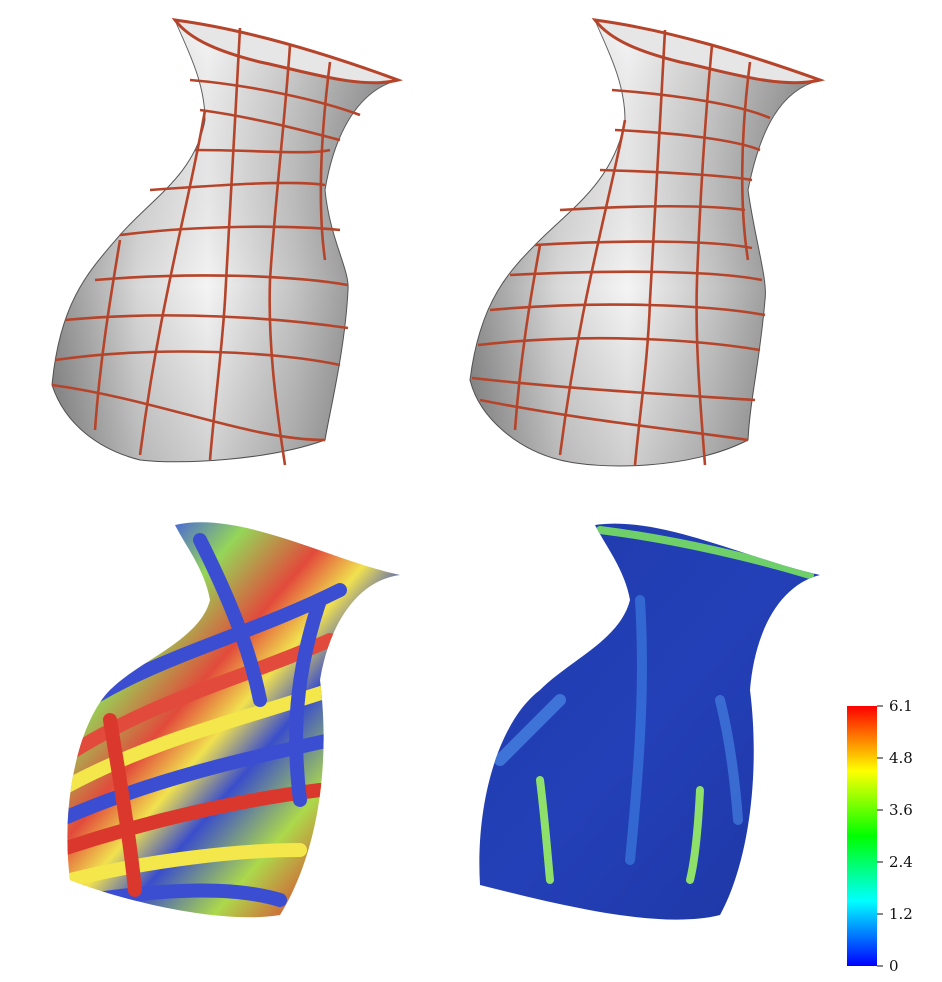  What do you see at coordinates (233, 720) in the screenshot?
I see `panel-bottom-left` at bounding box center [233, 720].